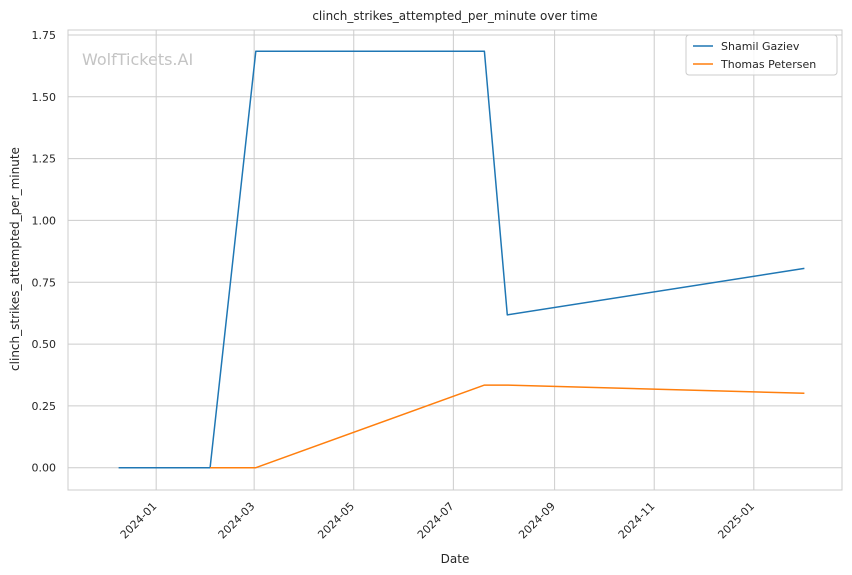 The width and height of the screenshot is (852, 575). Describe the element at coordinates (637, 521) in the screenshot. I see `x-tick-label: 2024-11` at that location.